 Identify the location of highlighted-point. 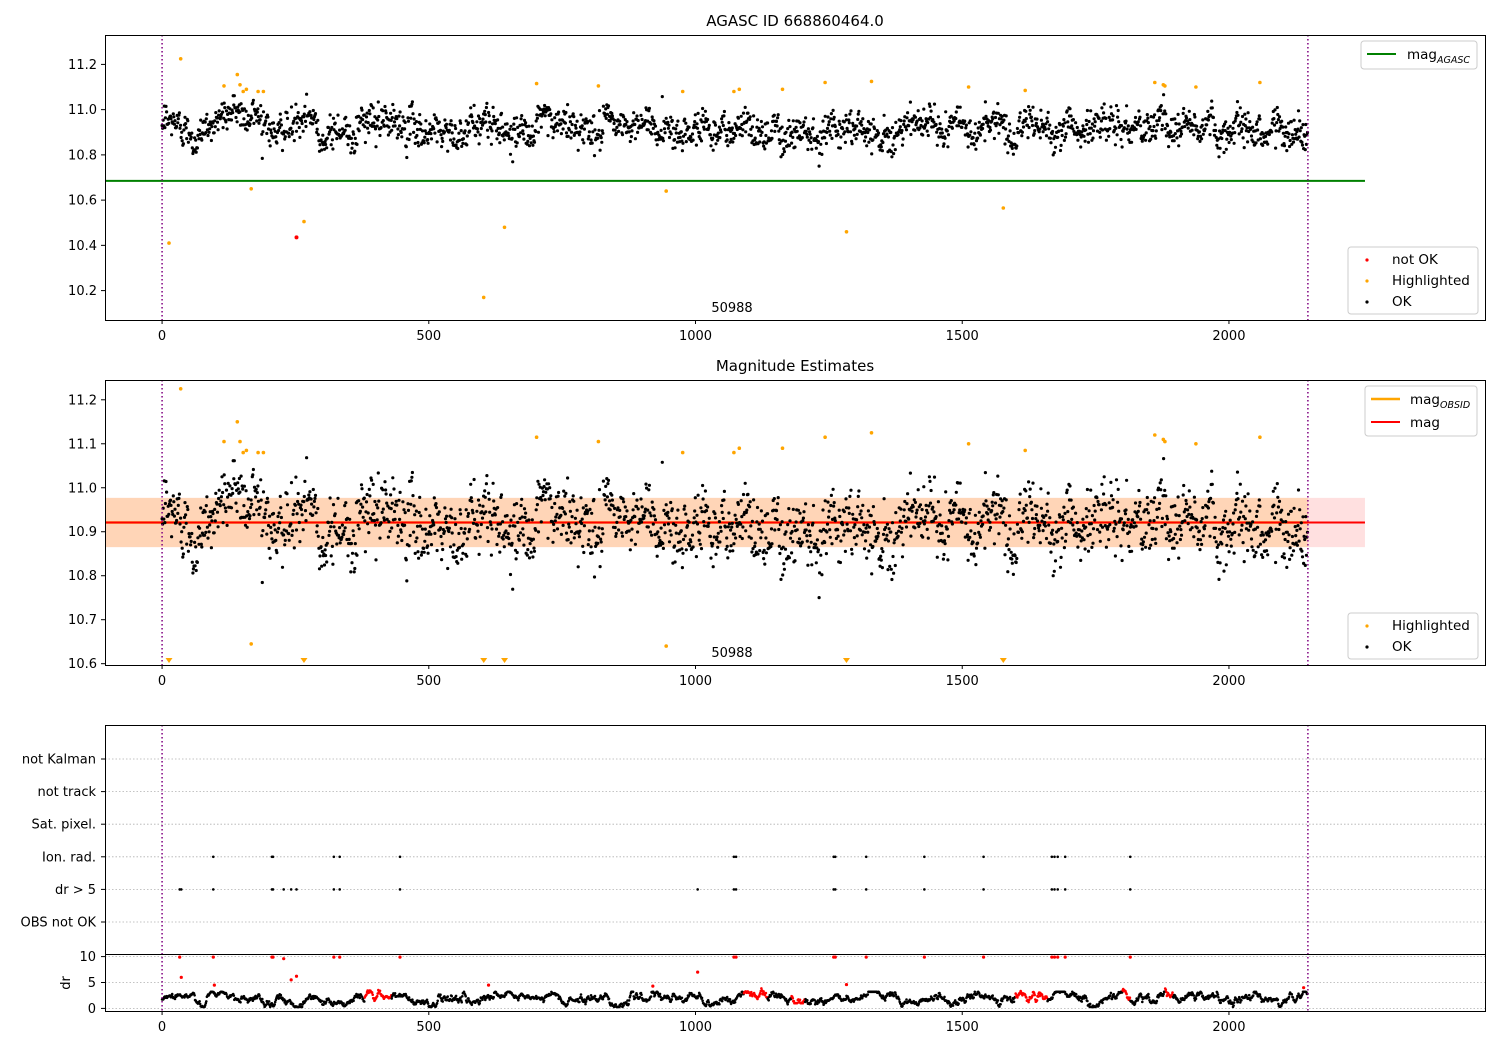
(871, 433).